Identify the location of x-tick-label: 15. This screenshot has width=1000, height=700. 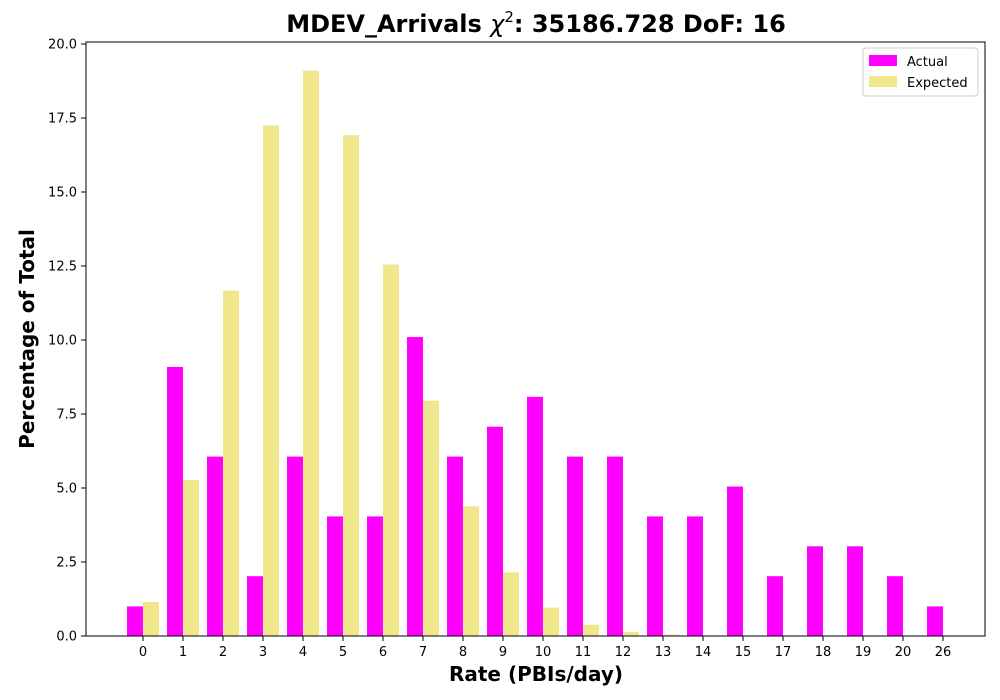
(743, 652).